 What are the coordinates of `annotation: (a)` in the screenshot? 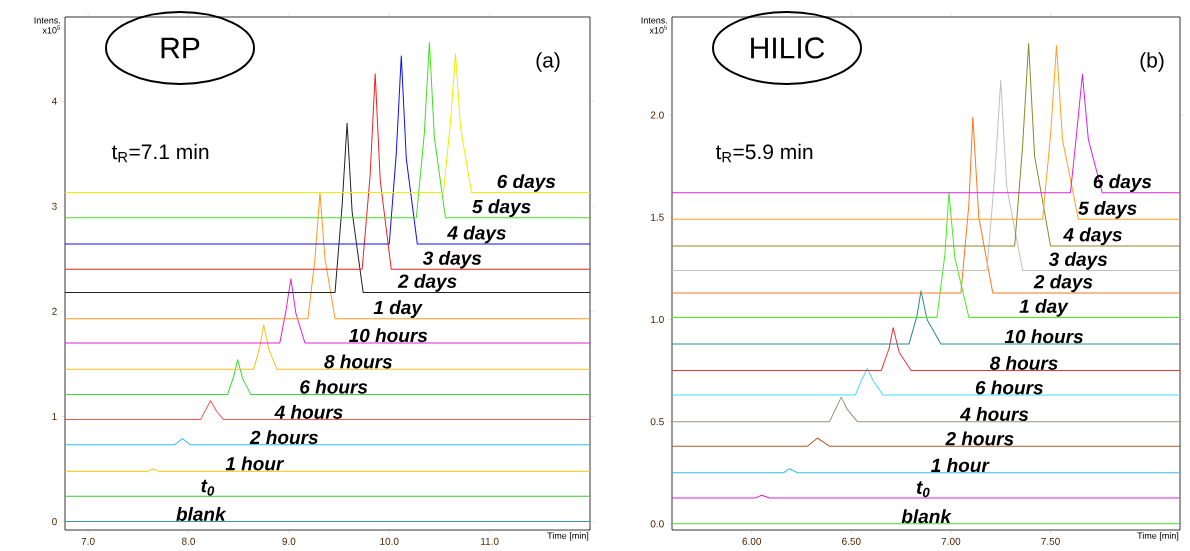 It's located at (548, 62).